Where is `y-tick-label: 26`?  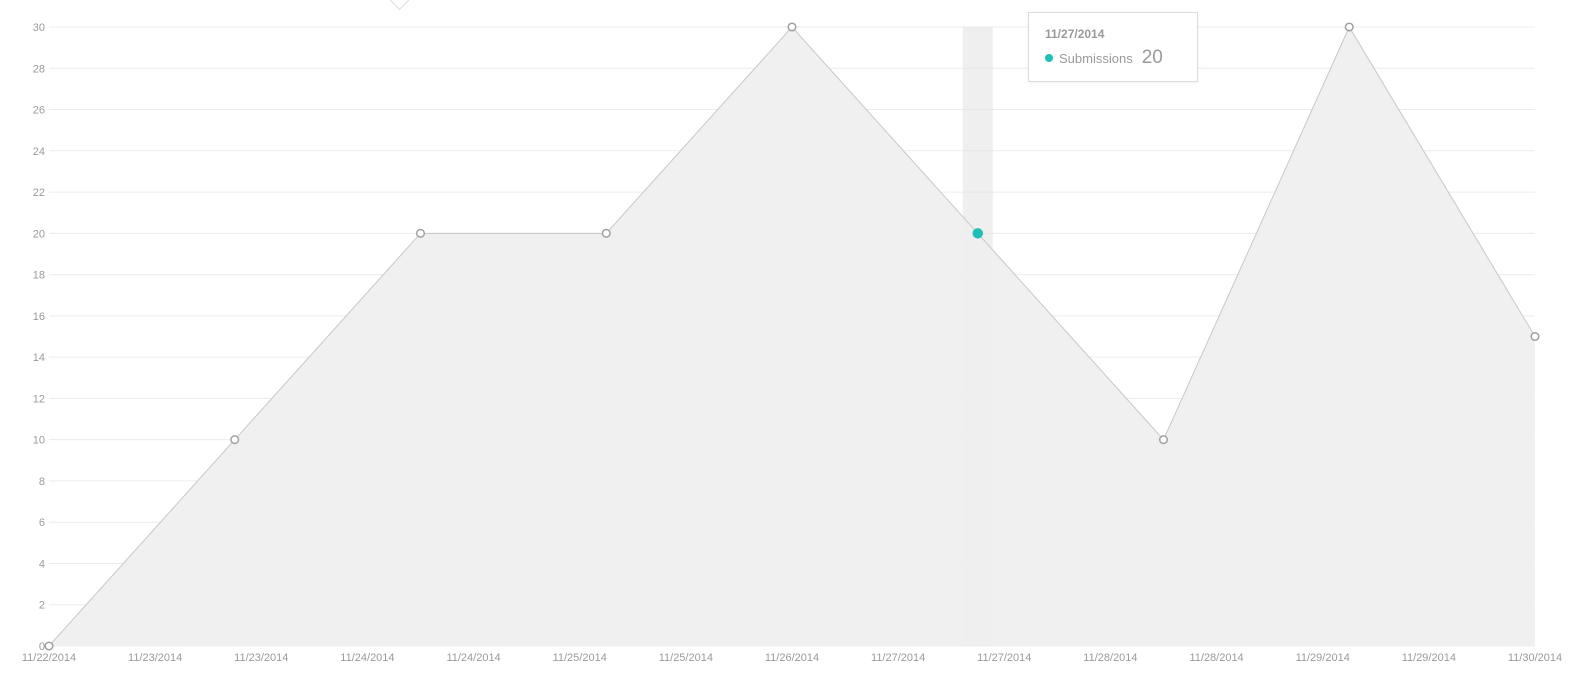
y-tick-label: 26 is located at coordinates (39, 111).